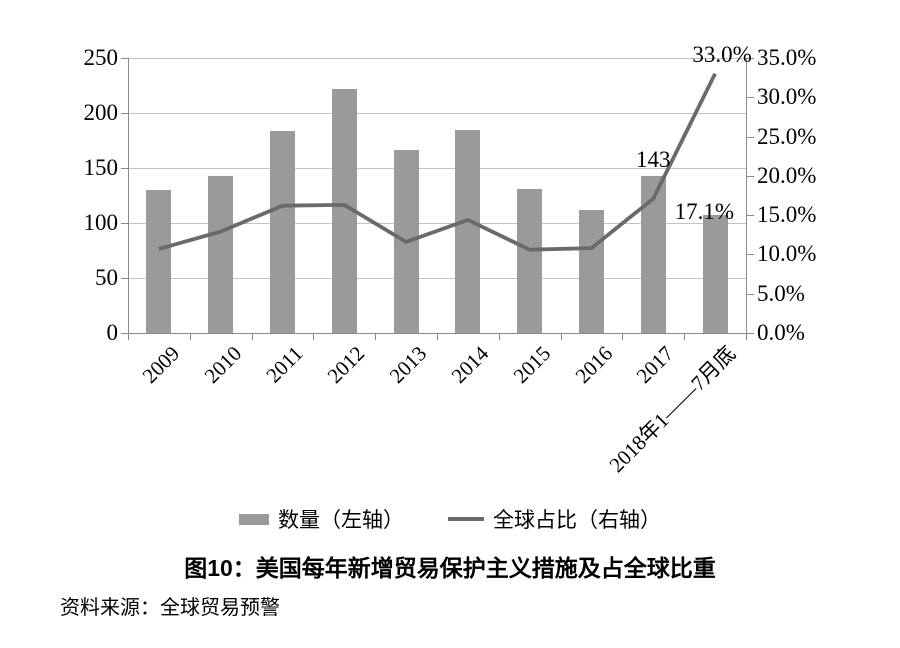 The width and height of the screenshot is (900, 648). What do you see at coordinates (128, 195) in the screenshot?
I see `left-axis-line` at bounding box center [128, 195].